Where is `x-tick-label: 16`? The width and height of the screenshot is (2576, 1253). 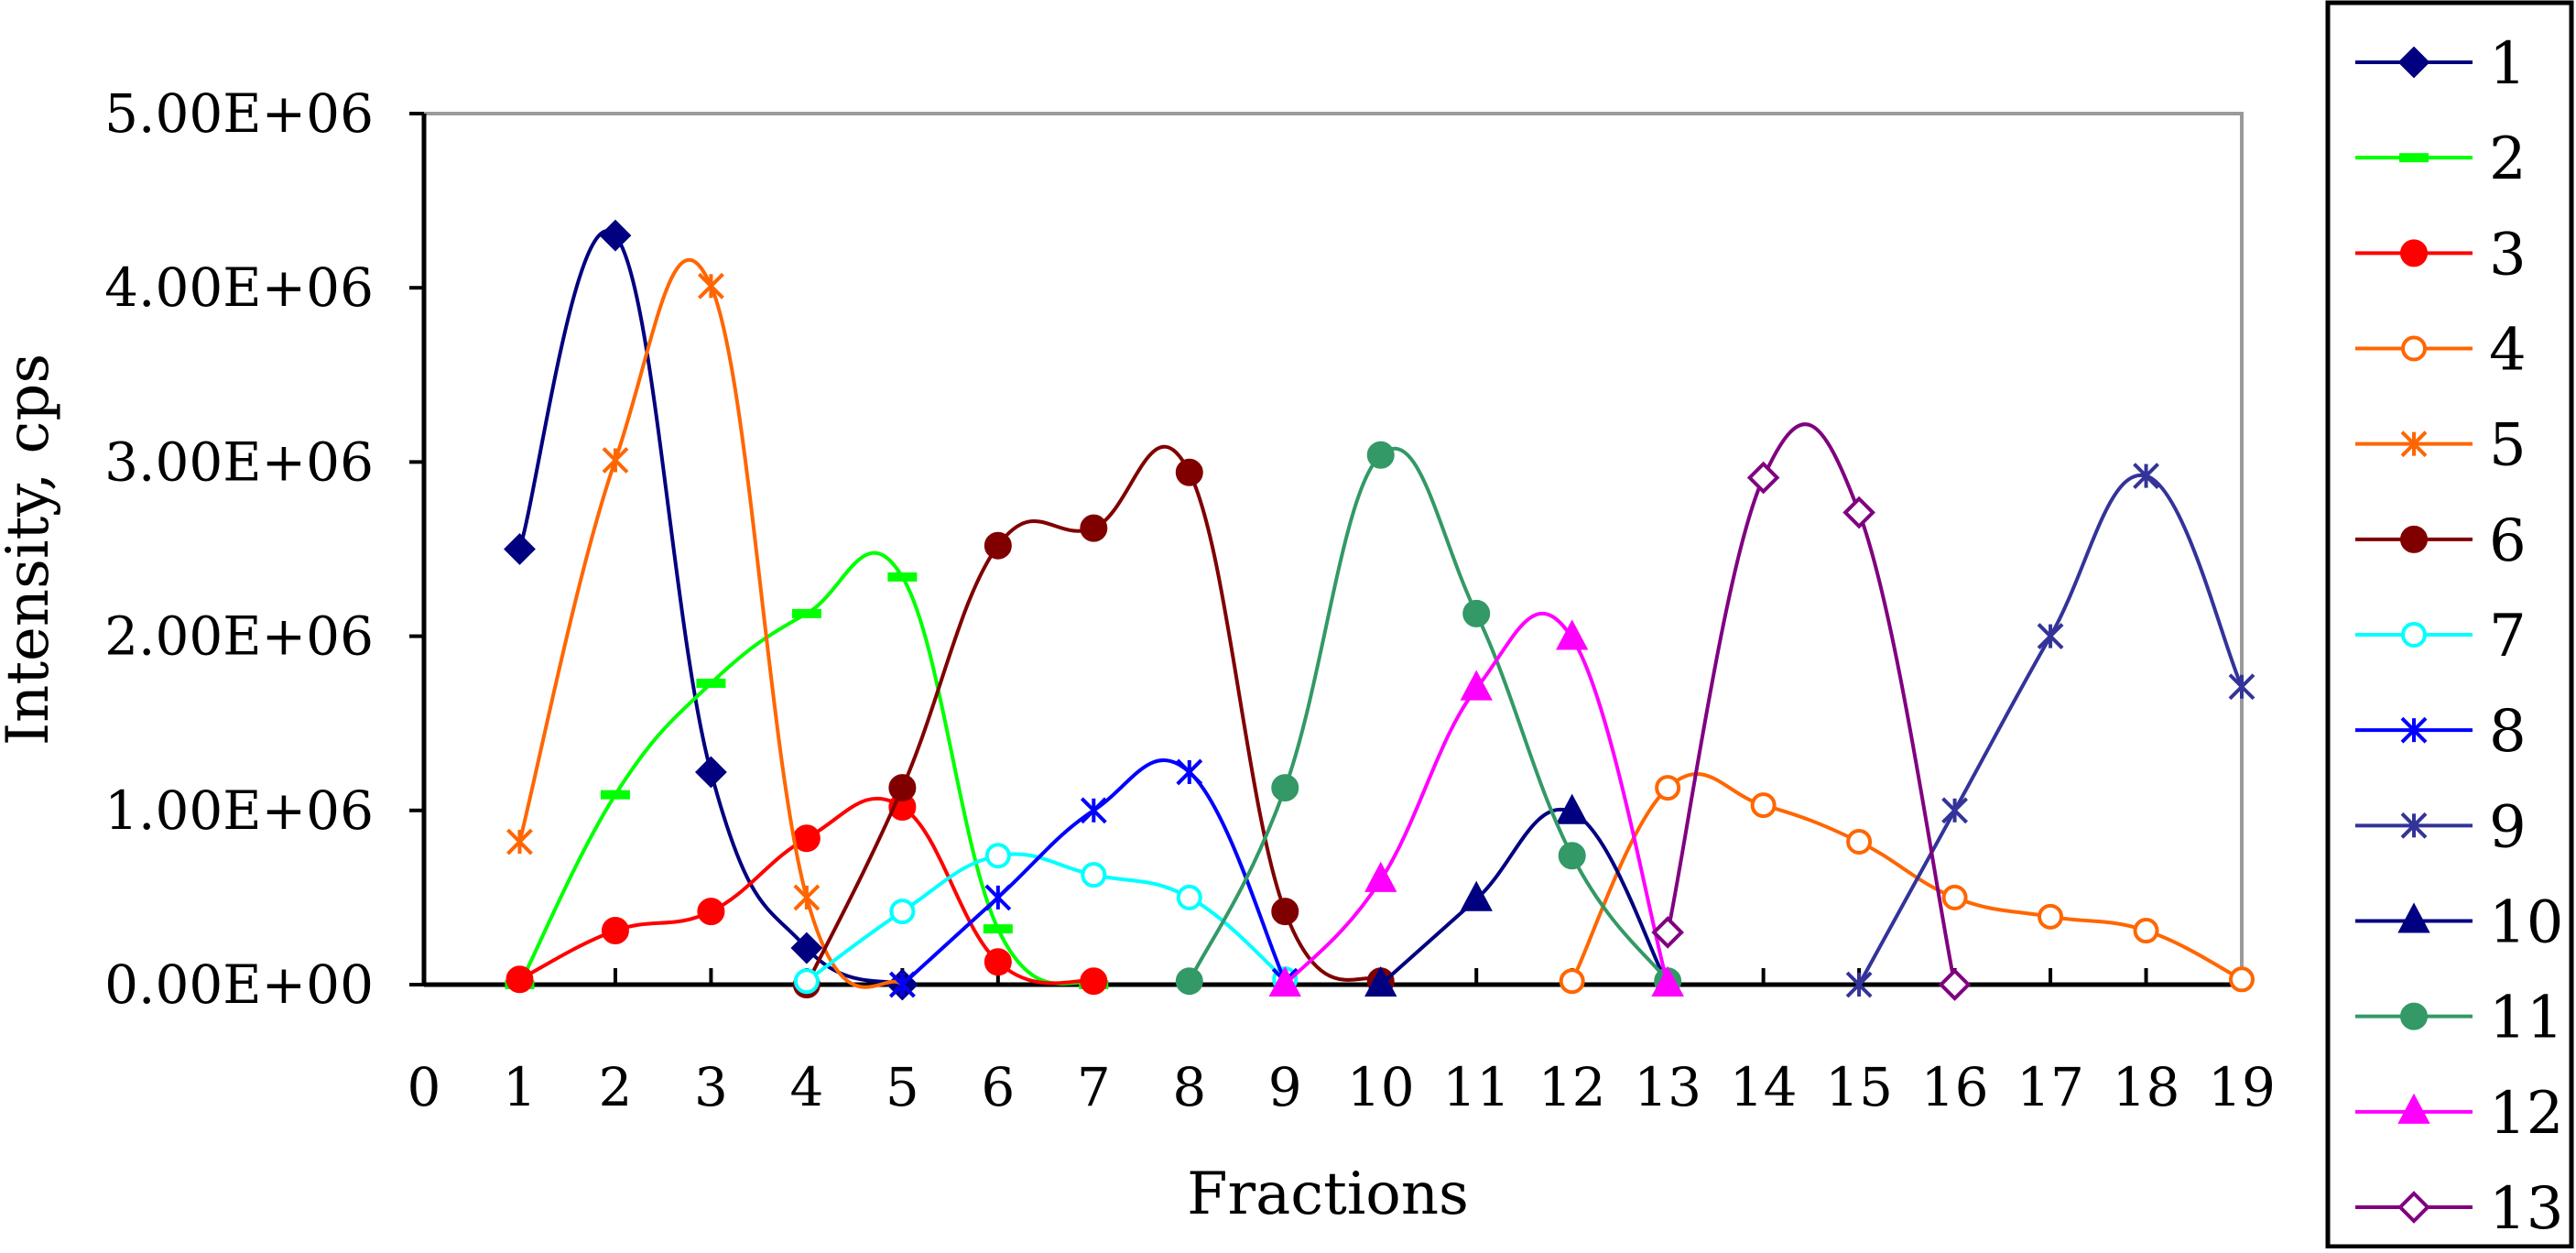
x-tick-label: 16 is located at coordinates (1955, 1087).